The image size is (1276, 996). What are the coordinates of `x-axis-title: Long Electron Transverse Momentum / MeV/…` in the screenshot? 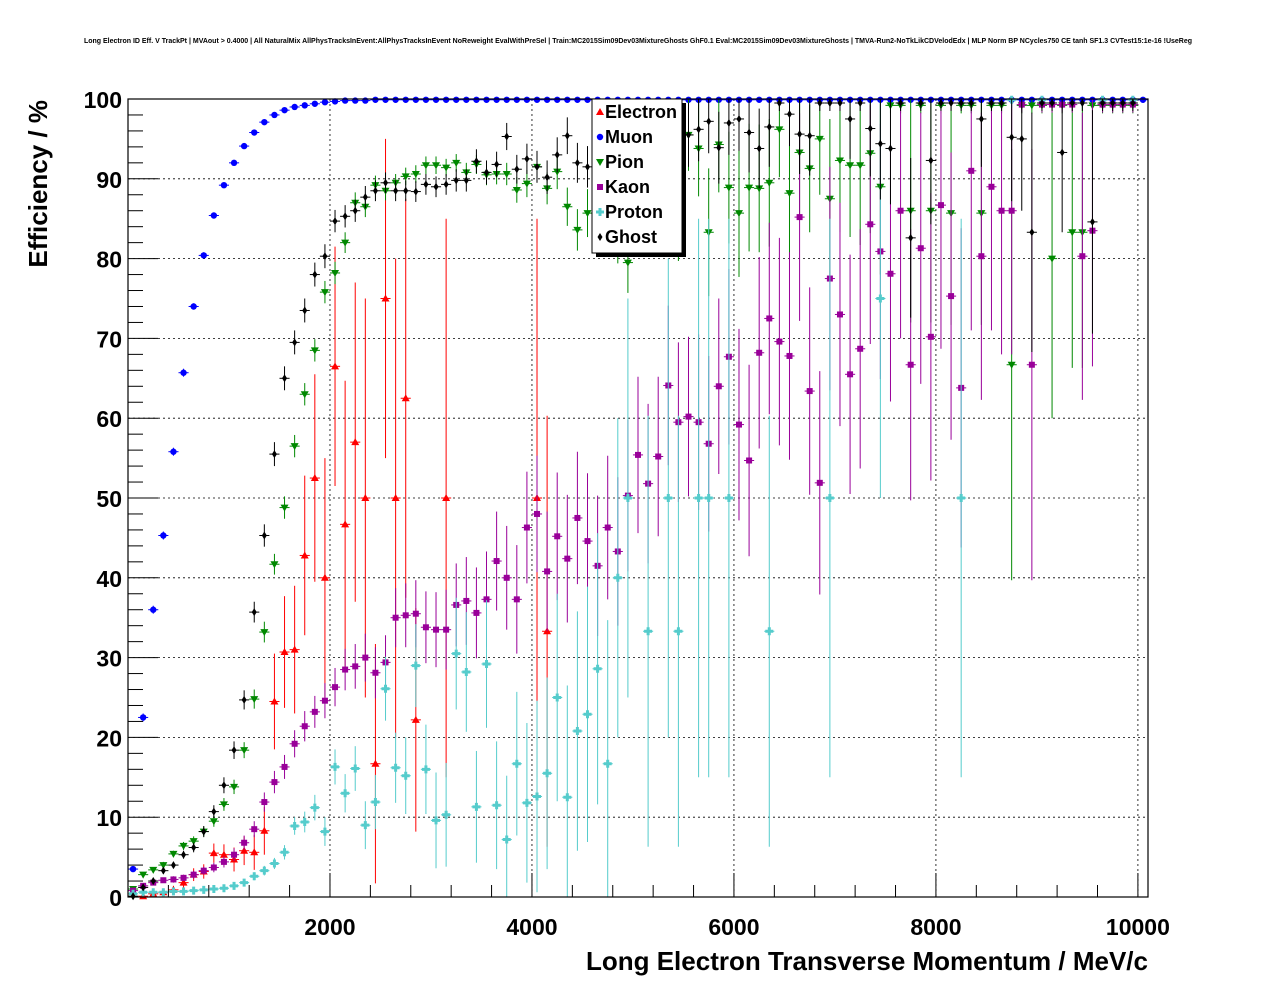 It's located at (867, 961).